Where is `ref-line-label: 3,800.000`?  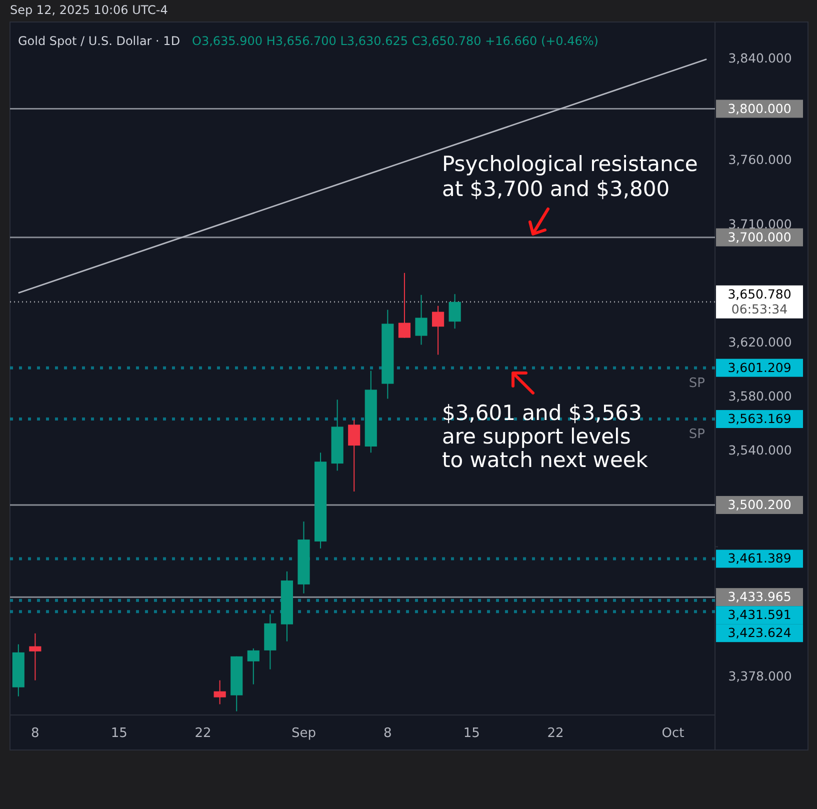 ref-line-label: 3,800.000 is located at coordinates (760, 108).